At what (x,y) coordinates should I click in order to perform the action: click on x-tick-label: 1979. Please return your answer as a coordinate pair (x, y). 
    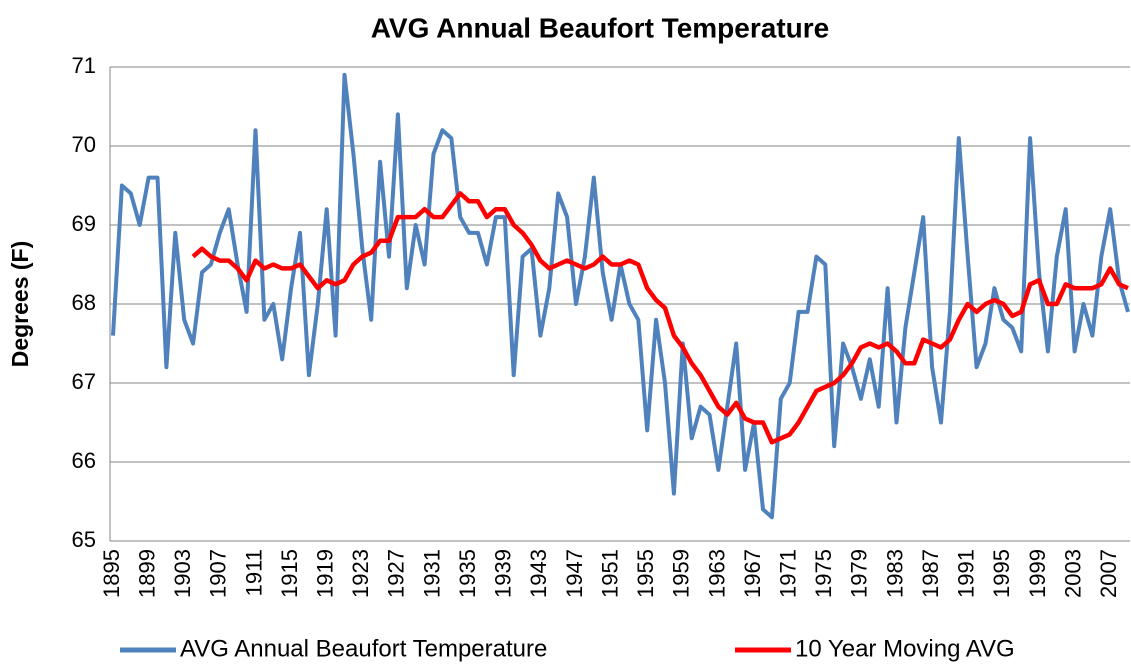
    Looking at the image, I should click on (859, 573).